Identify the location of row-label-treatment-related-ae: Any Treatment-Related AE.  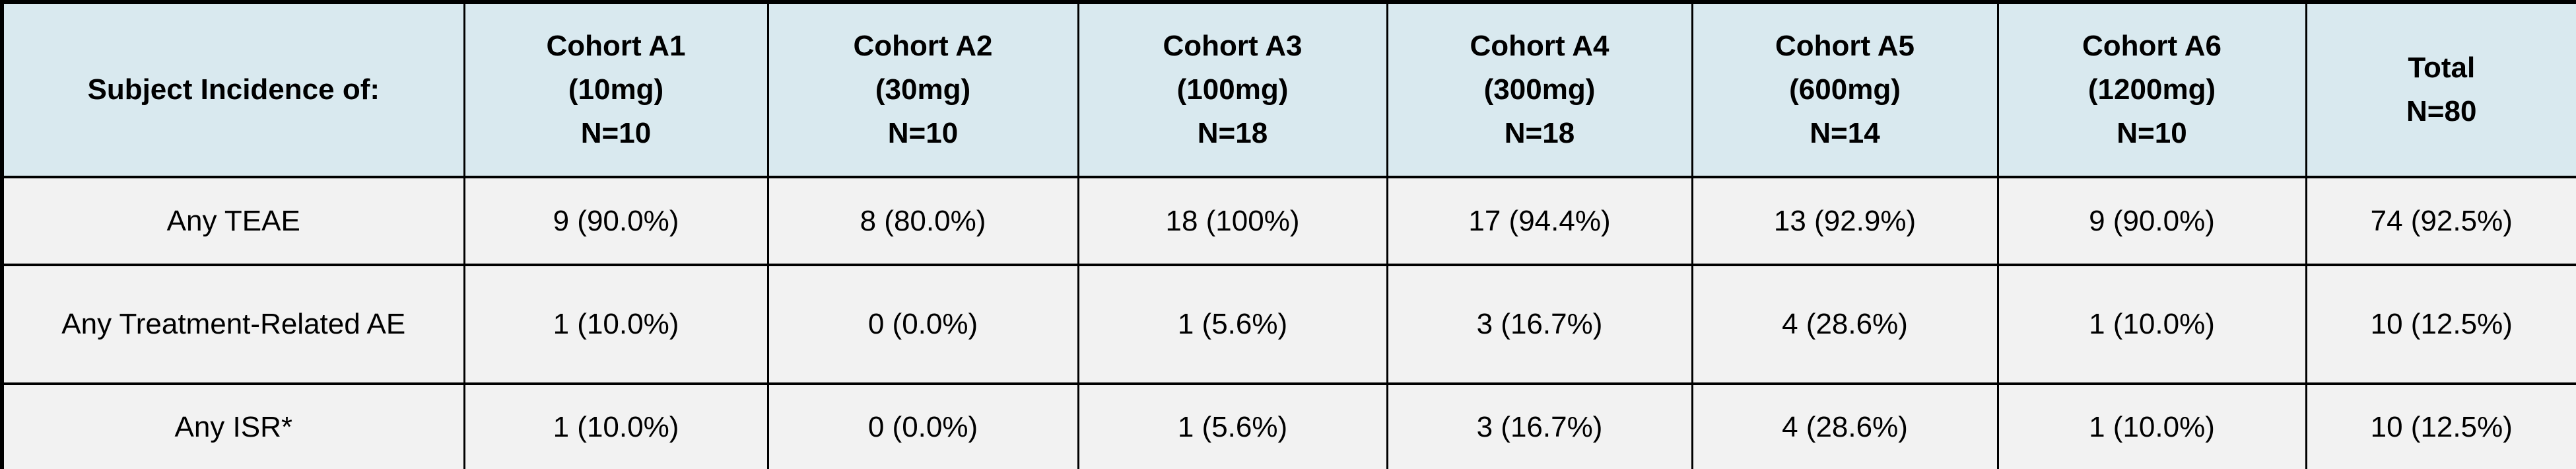
(233, 324).